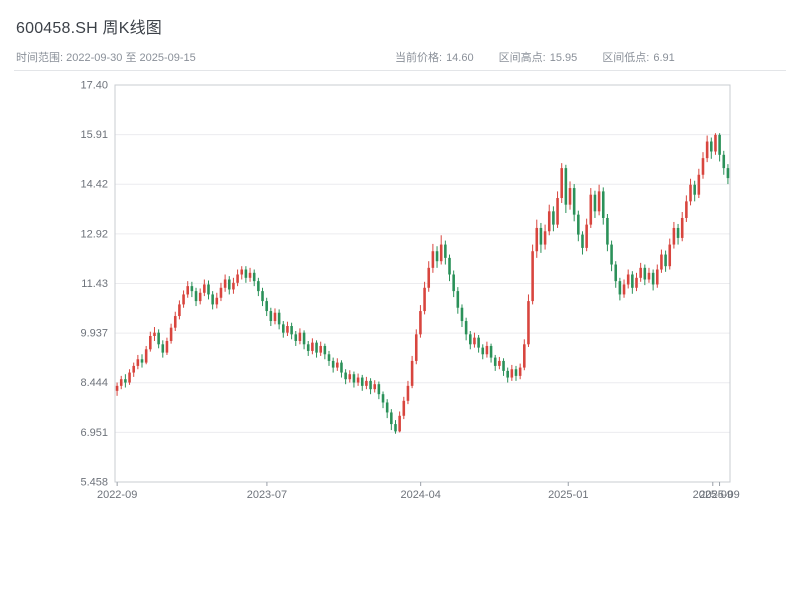 The image size is (800, 600). Describe the element at coordinates (94, 135) in the screenshot. I see `y-tick-label: 15.91` at that location.